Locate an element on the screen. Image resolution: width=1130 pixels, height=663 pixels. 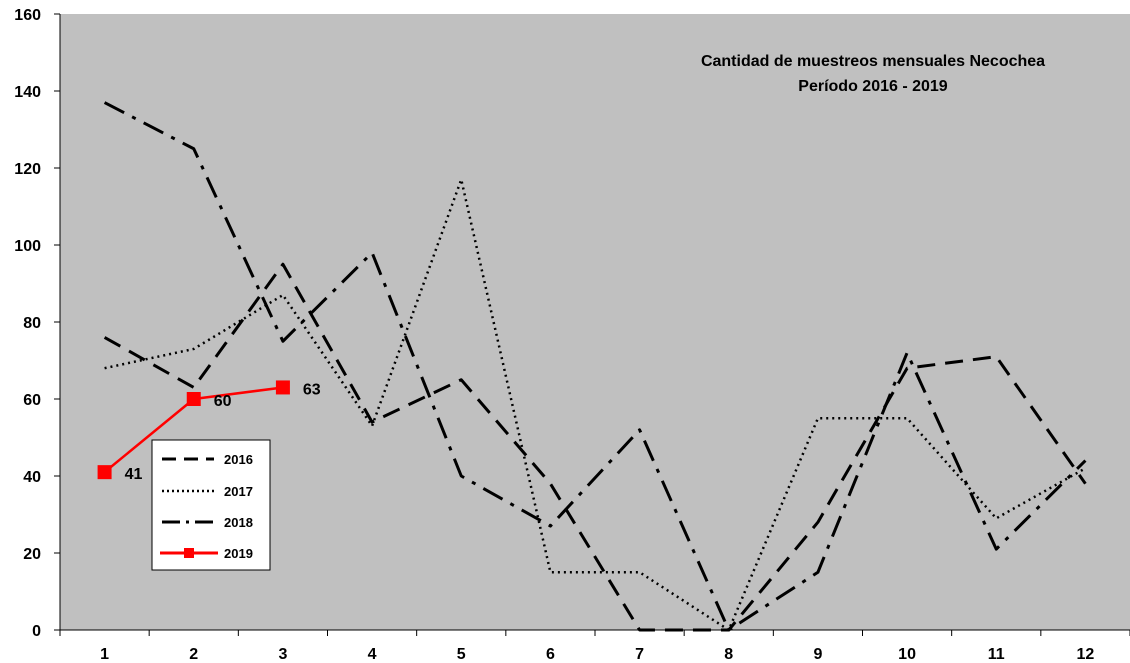
y-tick-label: 140 is located at coordinates (27, 92).